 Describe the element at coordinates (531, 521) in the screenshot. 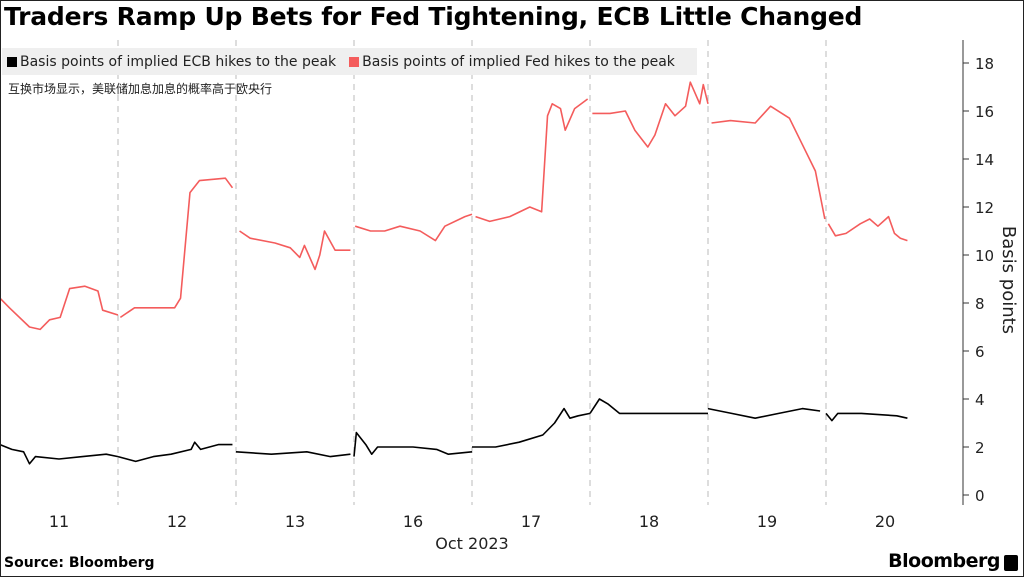

I see `x-tick-label: 17` at that location.